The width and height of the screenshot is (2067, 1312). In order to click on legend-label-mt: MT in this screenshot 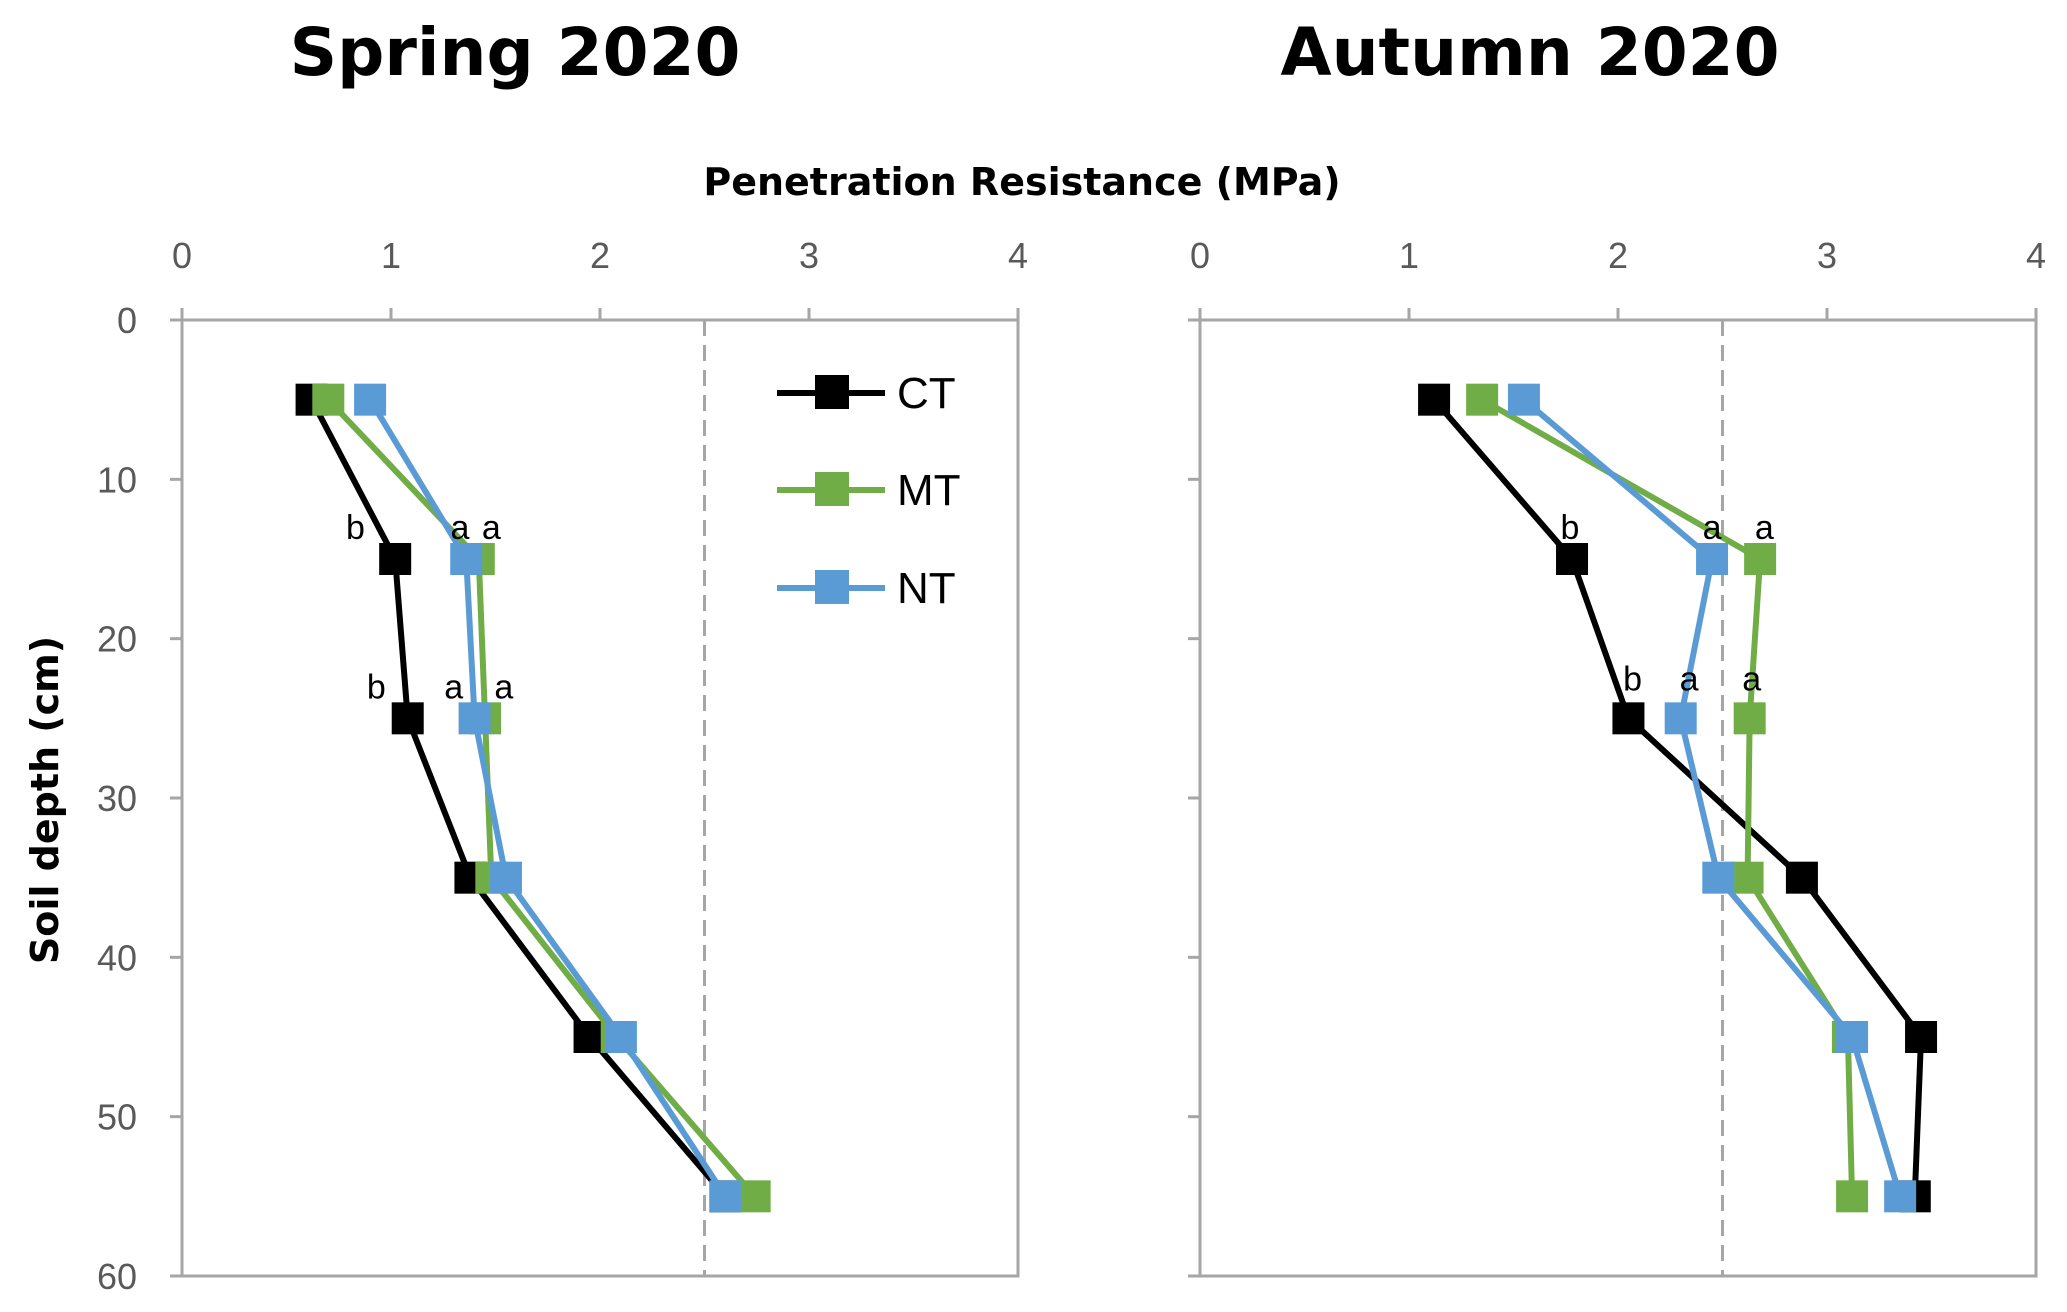, I will do `click(929, 490)`.